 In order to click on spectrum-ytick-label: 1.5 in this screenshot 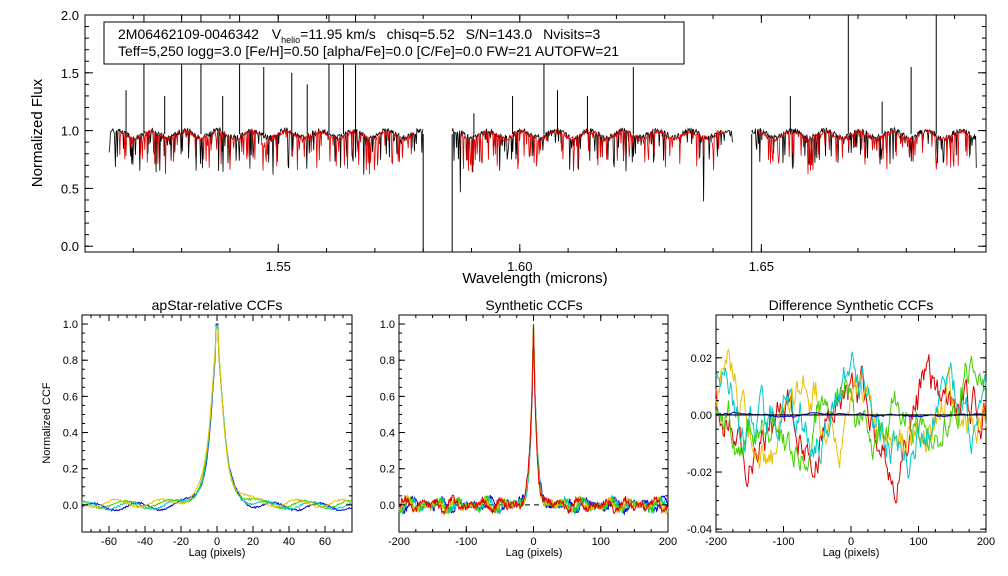, I will do `click(70, 73)`.